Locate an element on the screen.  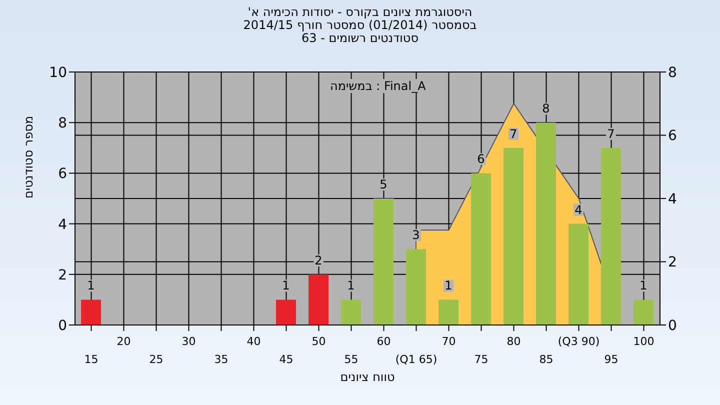
x-tick-label: 25 is located at coordinates (156, 359).